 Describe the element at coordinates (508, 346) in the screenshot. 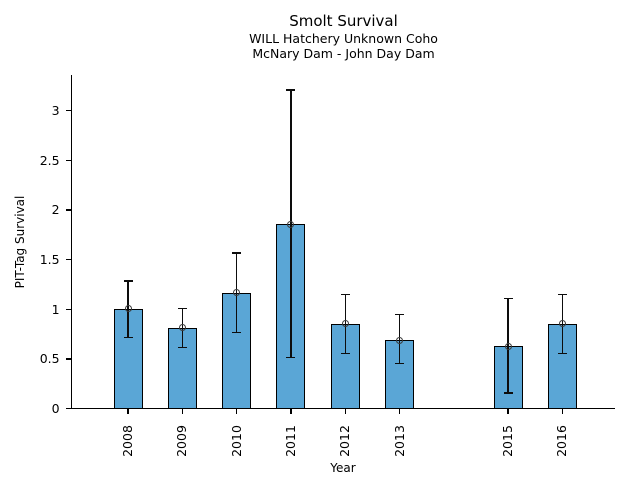

I see `marker-2015` at that location.